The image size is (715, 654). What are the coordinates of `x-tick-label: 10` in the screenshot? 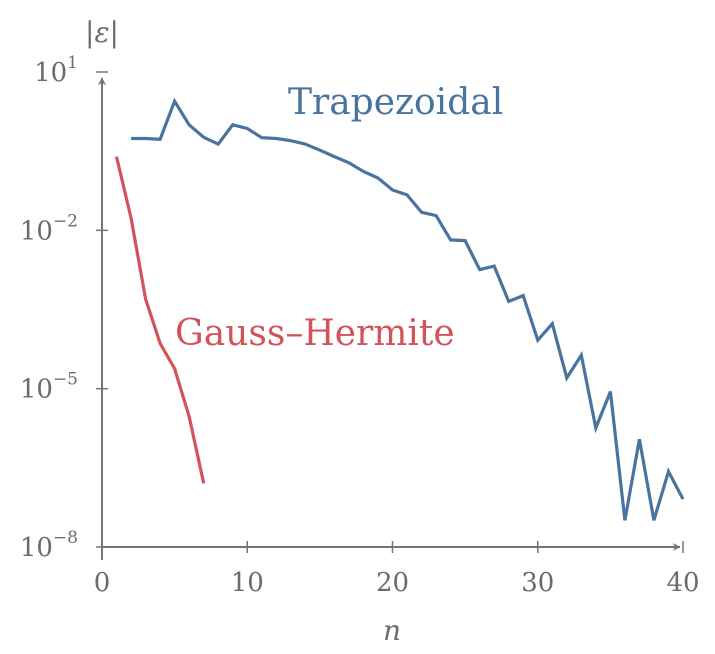 It's located at (247, 583).